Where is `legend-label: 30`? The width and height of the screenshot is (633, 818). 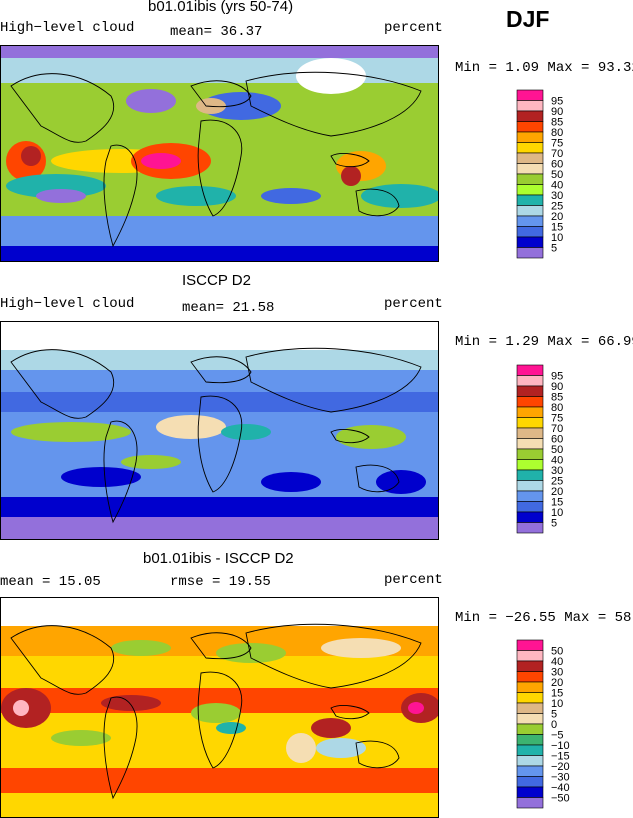 legend-label: 30 is located at coordinates (557, 673).